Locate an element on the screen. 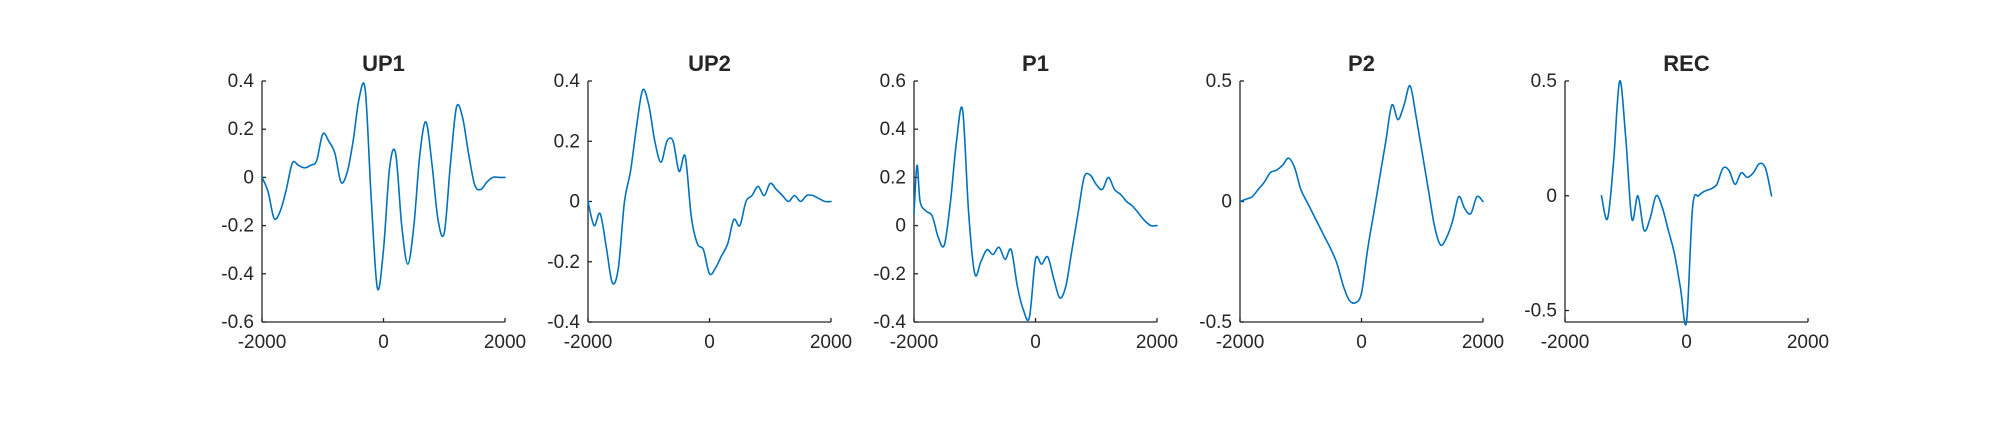 The image size is (2000, 422). panel-rec: REC -0.5 0 0.5 -2000 0 2000 is located at coordinates (1676, 202).